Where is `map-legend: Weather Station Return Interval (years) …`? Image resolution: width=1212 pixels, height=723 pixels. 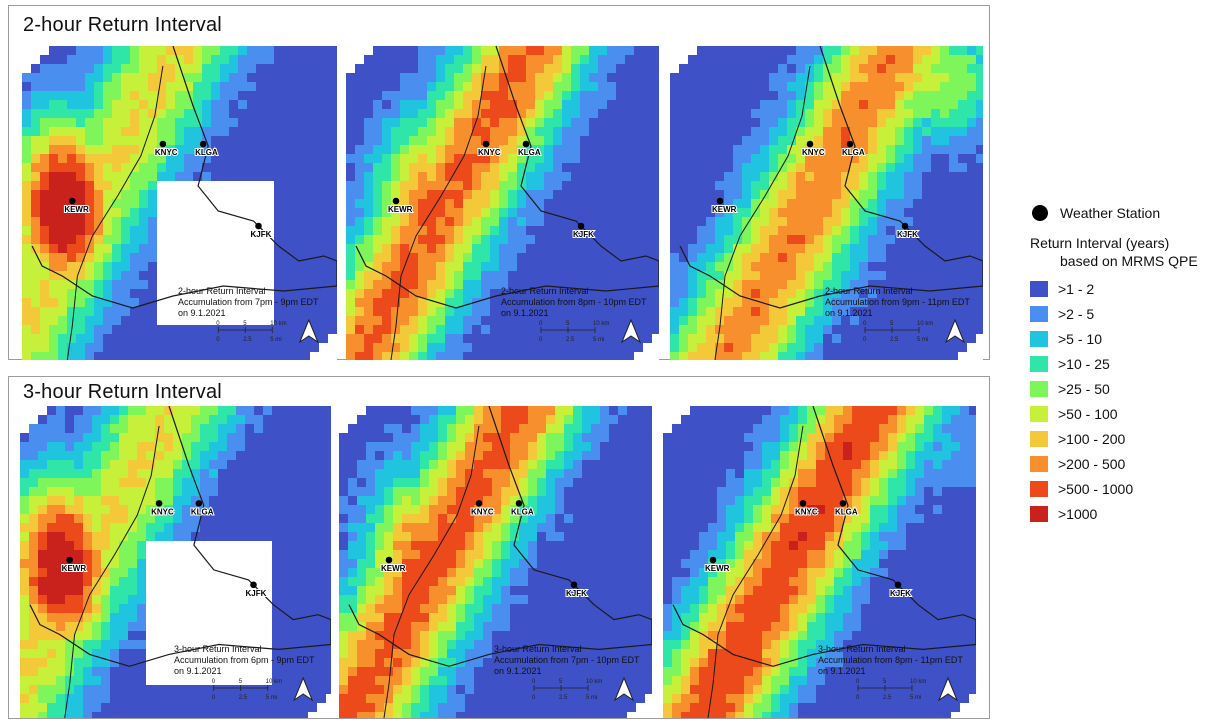
map-legend: Weather Station Return Interval (years) … is located at coordinates (1121, 364).